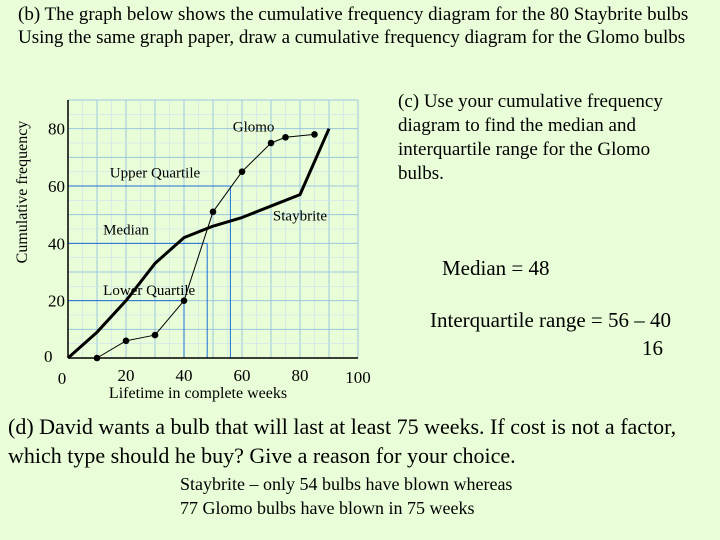  What do you see at coordinates (56, 129) in the screenshot?
I see `y-tick-label: 80` at bounding box center [56, 129].